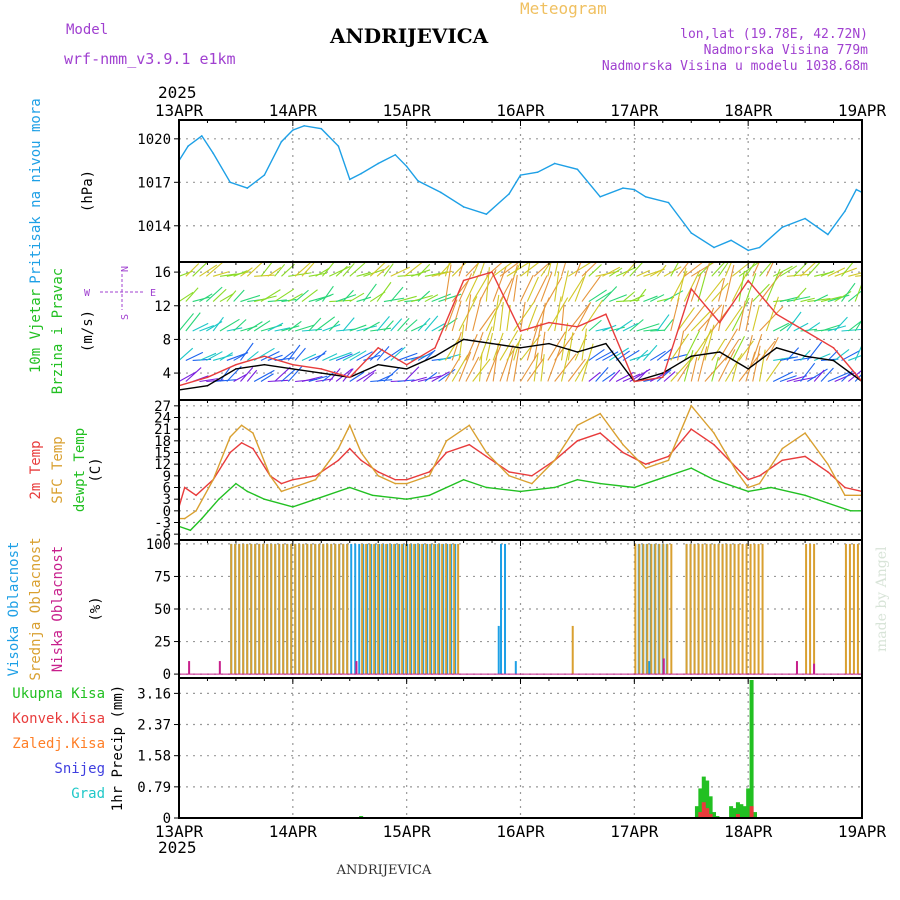 The image size is (900, 900). Describe the element at coordinates (167, 675) in the screenshot. I see `y-tick-label: 0` at that location.